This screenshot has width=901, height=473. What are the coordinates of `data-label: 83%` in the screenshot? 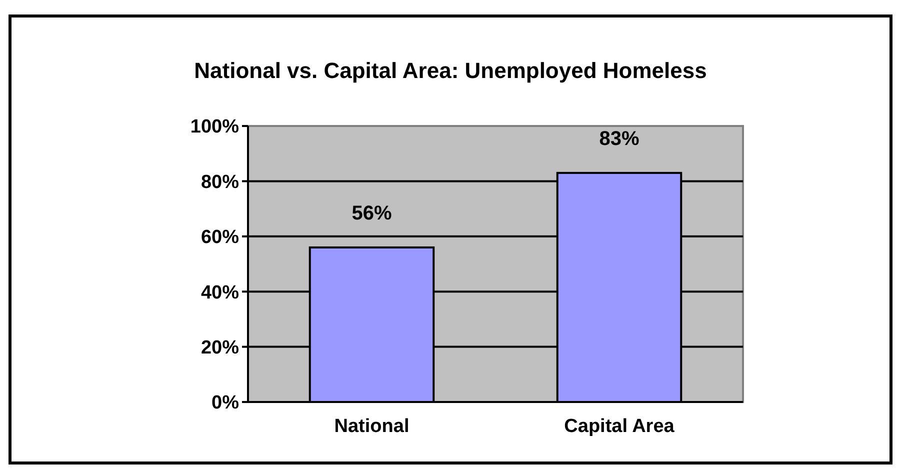 It's located at (619, 139).